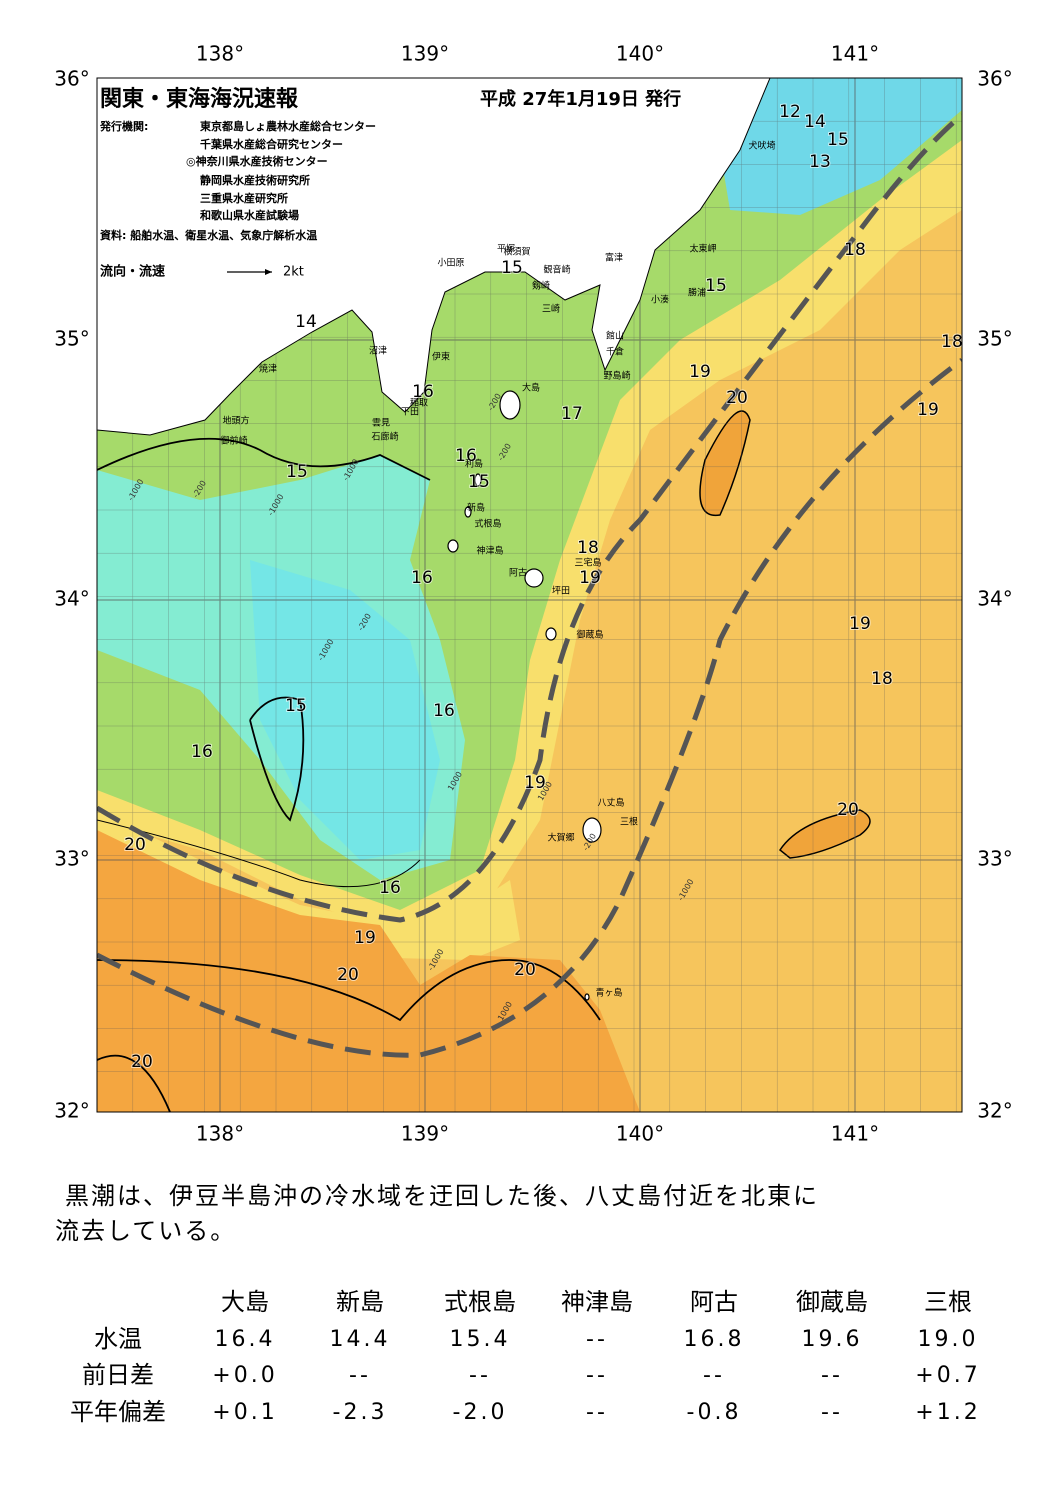 Image resolution: width=1064 pixels, height=1507 pixels. What do you see at coordinates (516, 252) in the screenshot?
I see `place-name: 横須賀` at bounding box center [516, 252].